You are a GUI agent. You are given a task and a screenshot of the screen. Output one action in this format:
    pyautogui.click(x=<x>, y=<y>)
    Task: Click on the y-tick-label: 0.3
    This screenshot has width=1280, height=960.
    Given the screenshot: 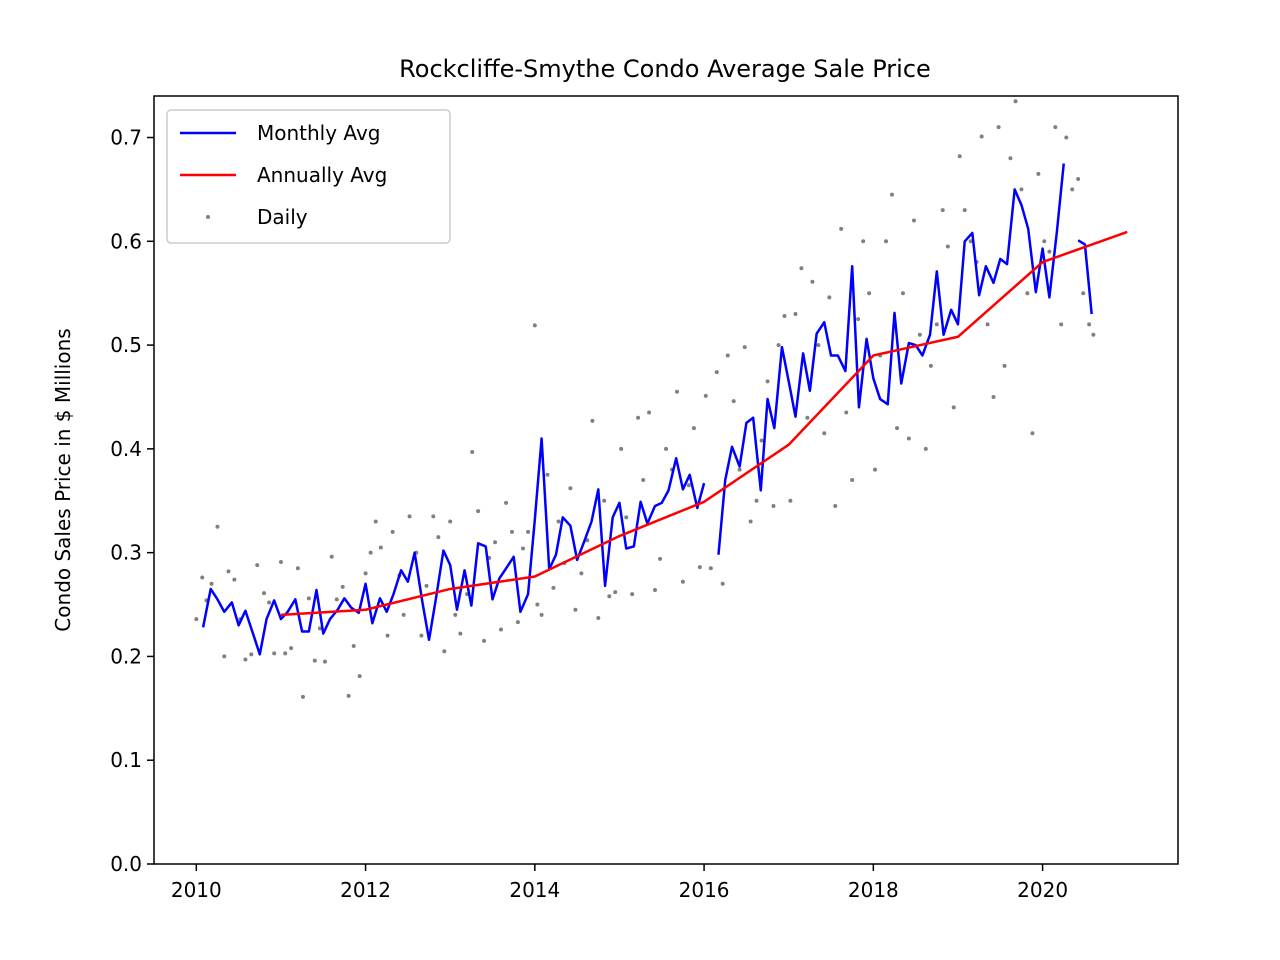 What is the action you would take?
    pyautogui.click(x=126, y=553)
    